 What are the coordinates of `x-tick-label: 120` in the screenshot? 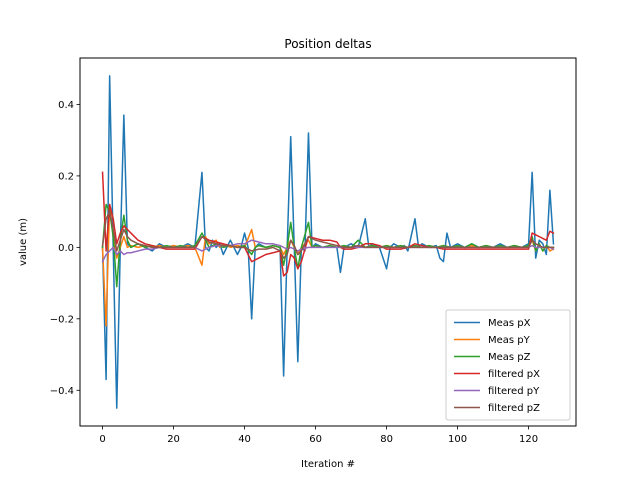 It's located at (528, 439).